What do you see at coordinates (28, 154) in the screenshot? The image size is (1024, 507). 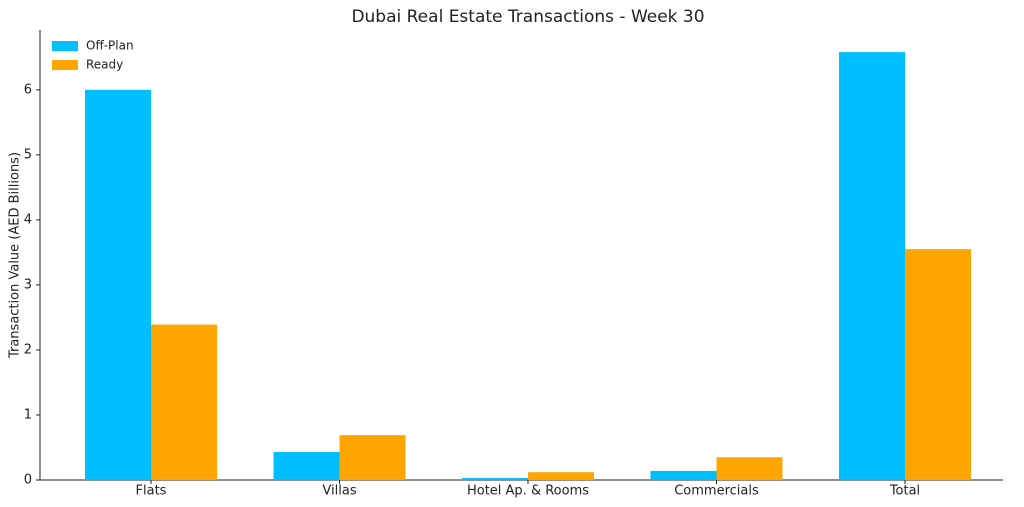 I see `y-tick-label: 5` at bounding box center [28, 154].